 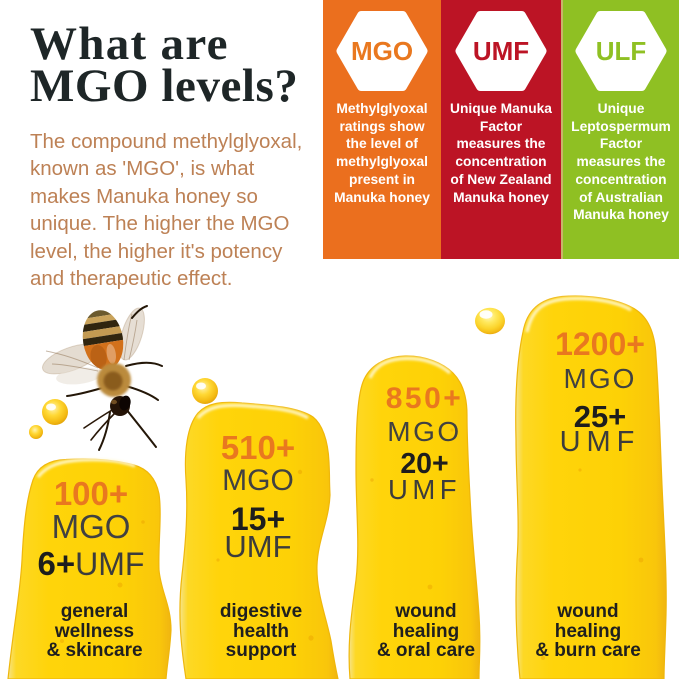 What do you see at coordinates (621, 51) in the screenshot?
I see `svg-text: ULF` at bounding box center [621, 51].